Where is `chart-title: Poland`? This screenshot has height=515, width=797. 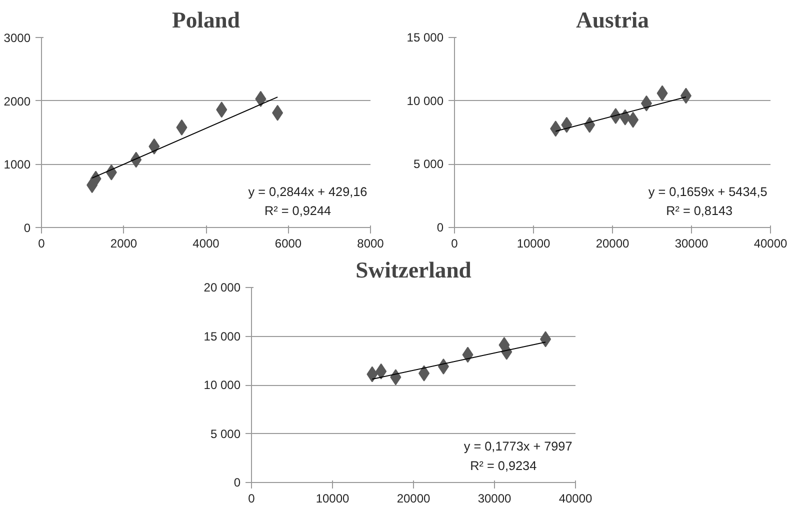
chart-title: Poland is located at coordinates (206, 20).